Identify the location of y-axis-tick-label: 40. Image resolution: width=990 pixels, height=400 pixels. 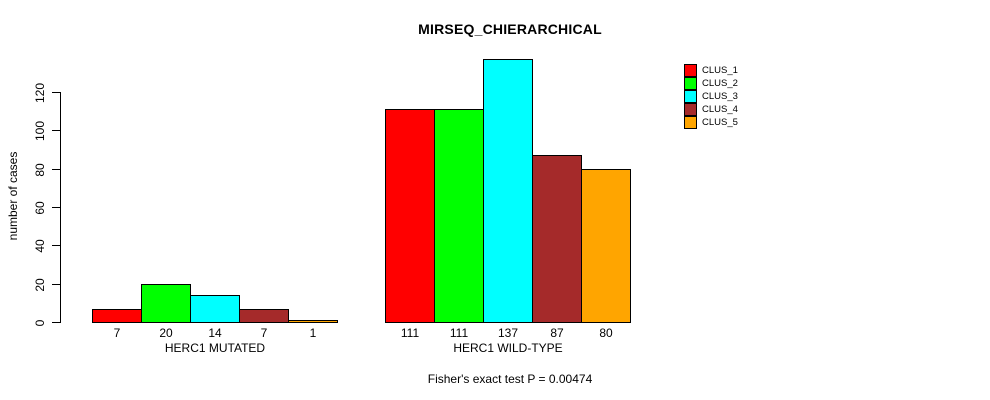
(40, 245).